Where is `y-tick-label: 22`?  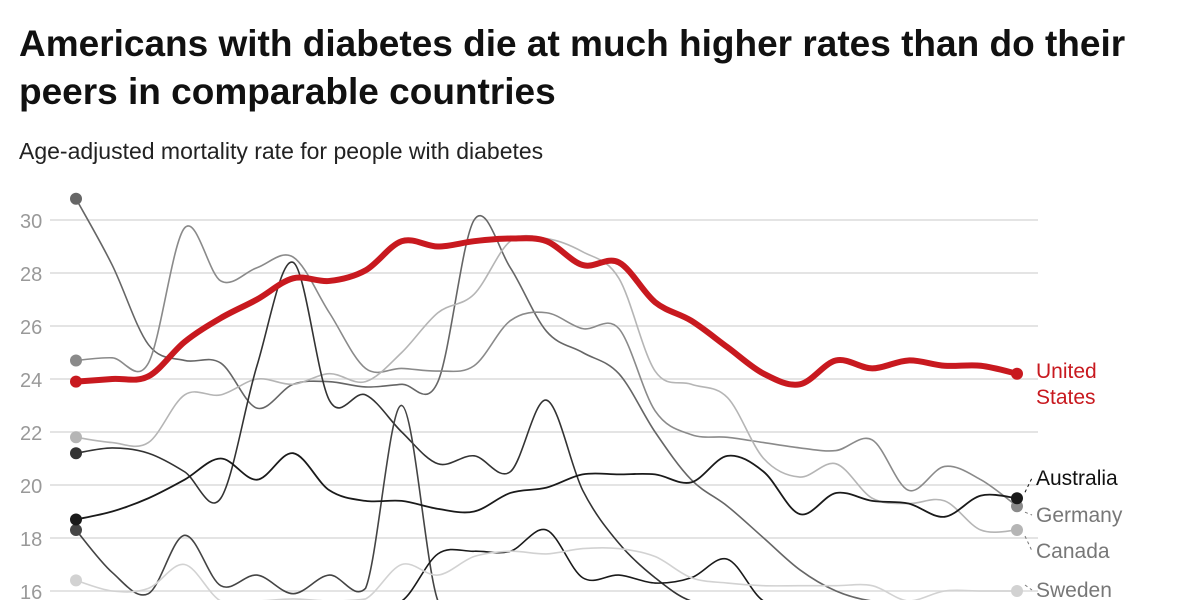
y-tick-label: 22 is located at coordinates (31, 434).